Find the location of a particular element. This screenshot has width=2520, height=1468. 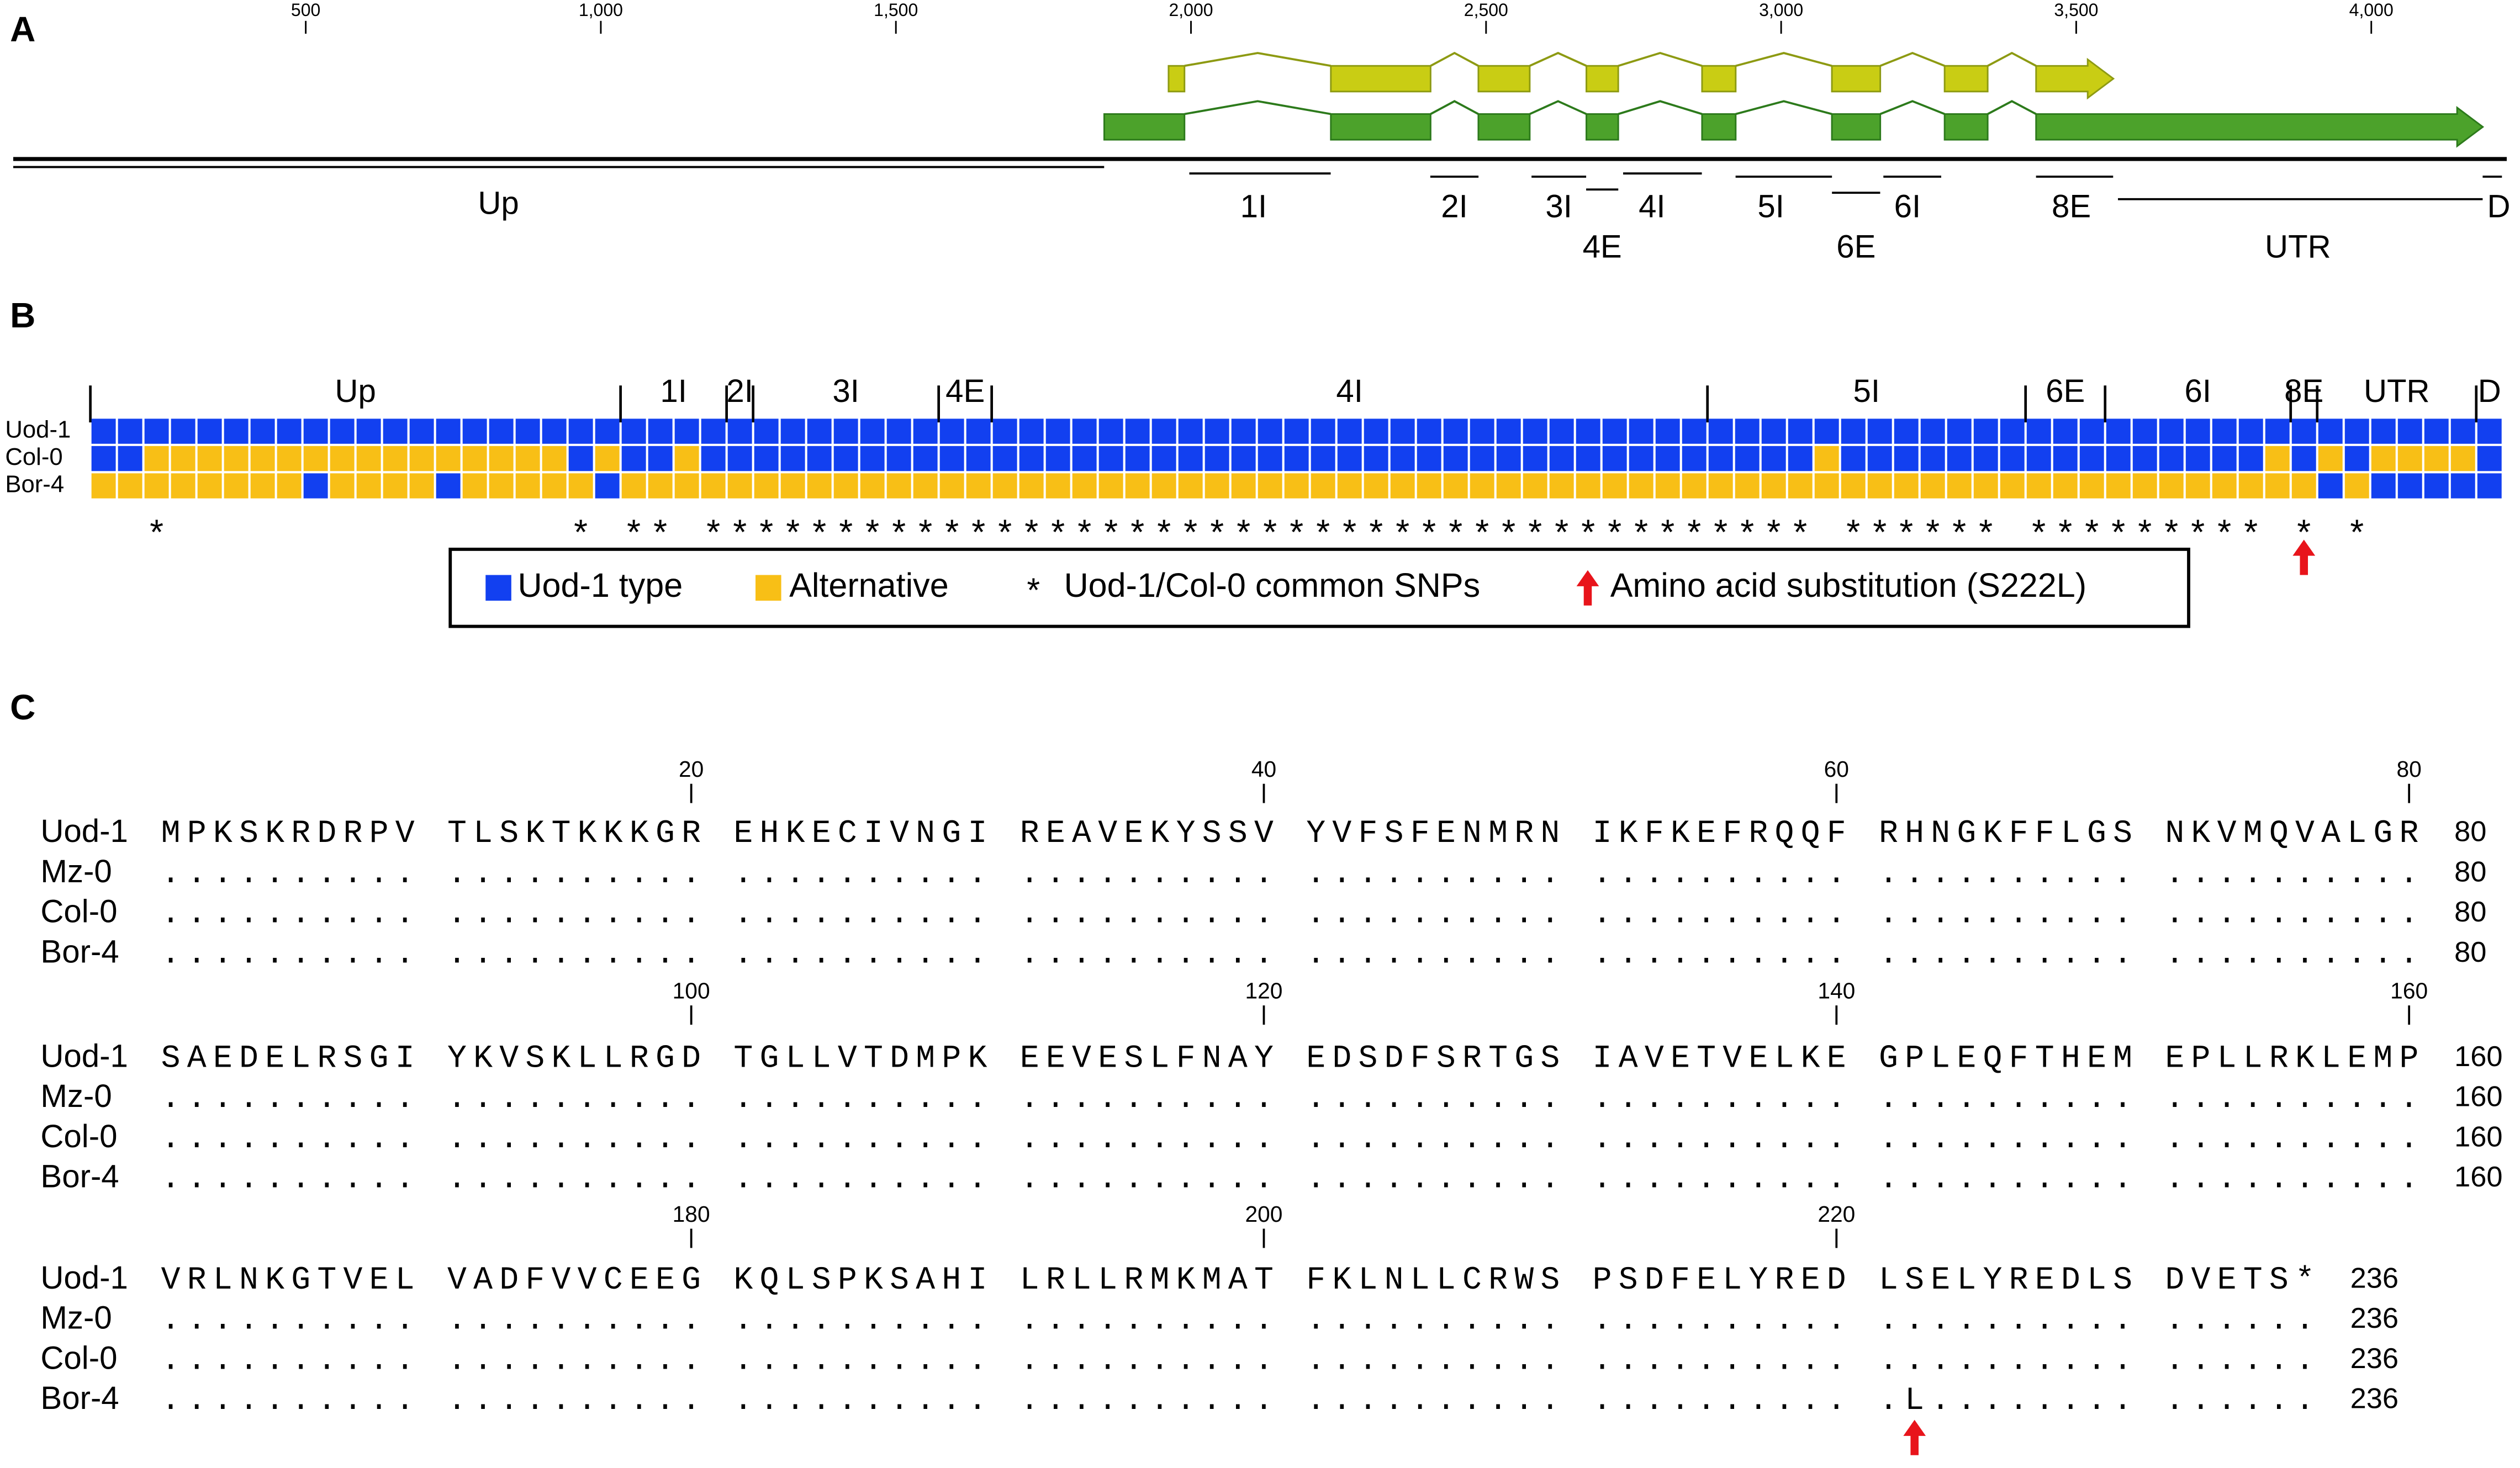

end-position: 160 is located at coordinates (2478, 1177).